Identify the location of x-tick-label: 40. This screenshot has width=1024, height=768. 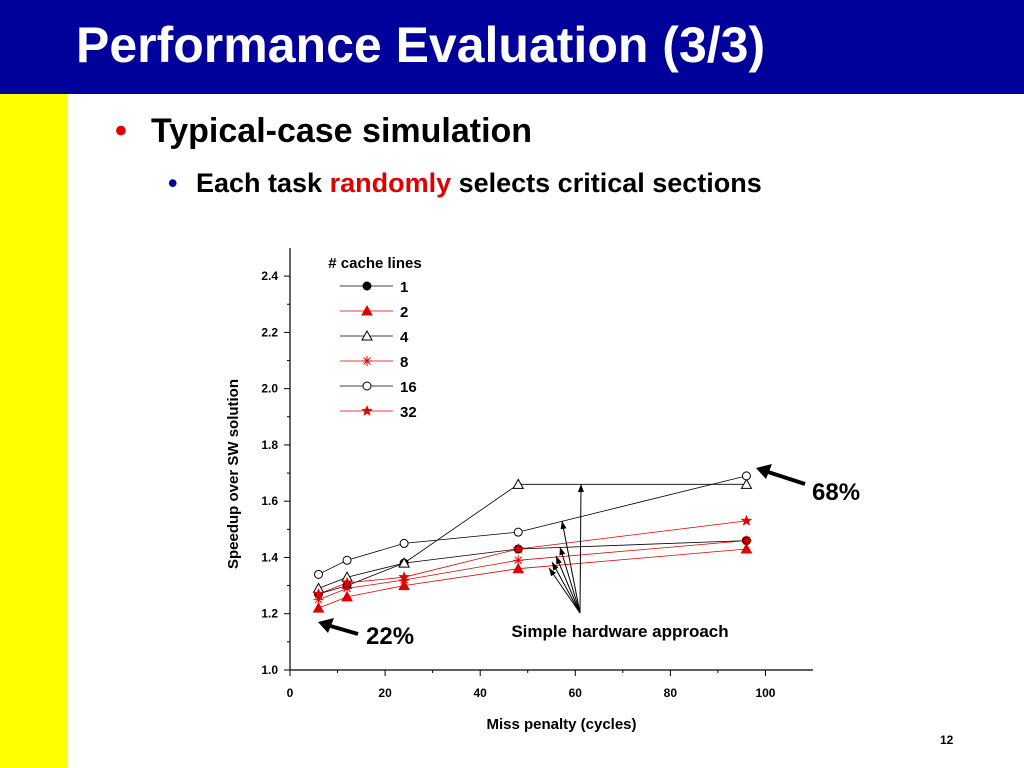
(481, 693).